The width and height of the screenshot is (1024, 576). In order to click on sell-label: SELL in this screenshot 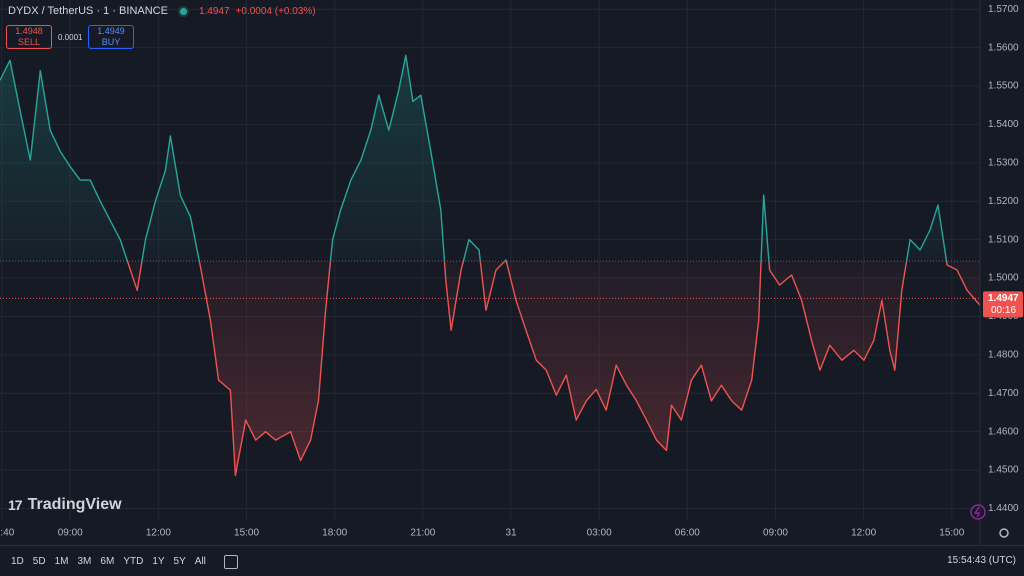, I will do `click(29, 42)`.